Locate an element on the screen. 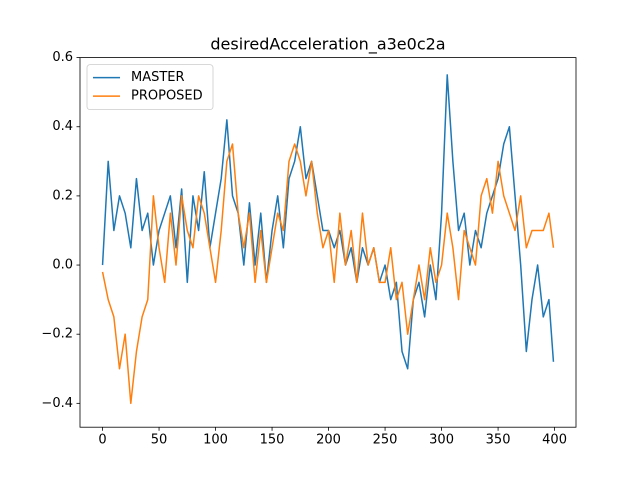 The image size is (640, 480). x-tick-label: 150 is located at coordinates (272, 440).